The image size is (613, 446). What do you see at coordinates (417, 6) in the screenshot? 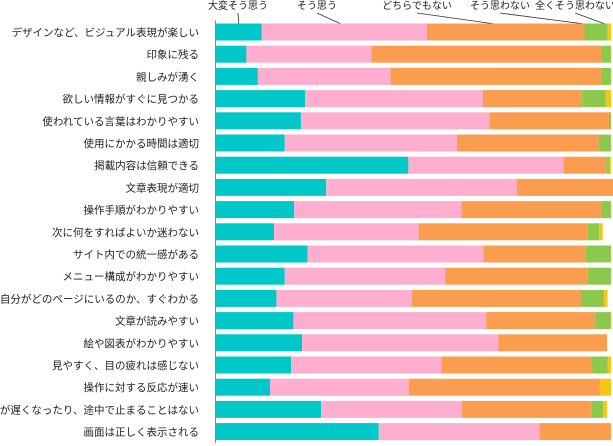
I see `legend-label: どちらでもない` at bounding box center [417, 6].